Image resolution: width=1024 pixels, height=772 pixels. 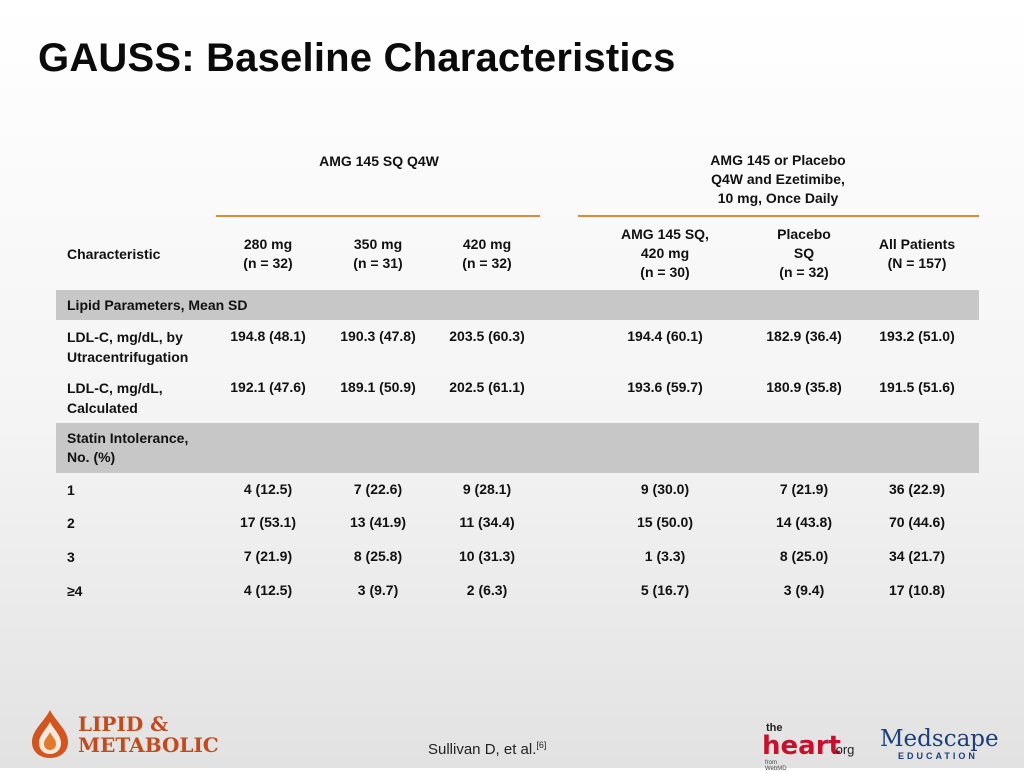 I want to click on group2-line-2: Q4W and Ezetimibe,, so click(x=778, y=179).